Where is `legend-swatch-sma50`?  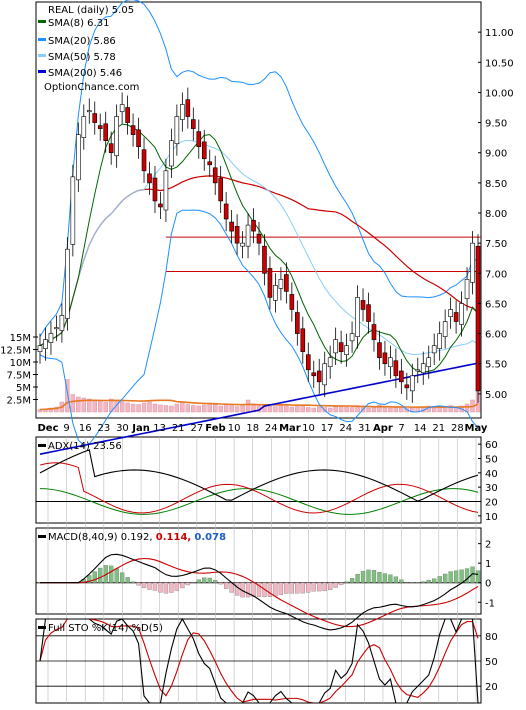 legend-swatch-sma50 is located at coordinates (42, 55).